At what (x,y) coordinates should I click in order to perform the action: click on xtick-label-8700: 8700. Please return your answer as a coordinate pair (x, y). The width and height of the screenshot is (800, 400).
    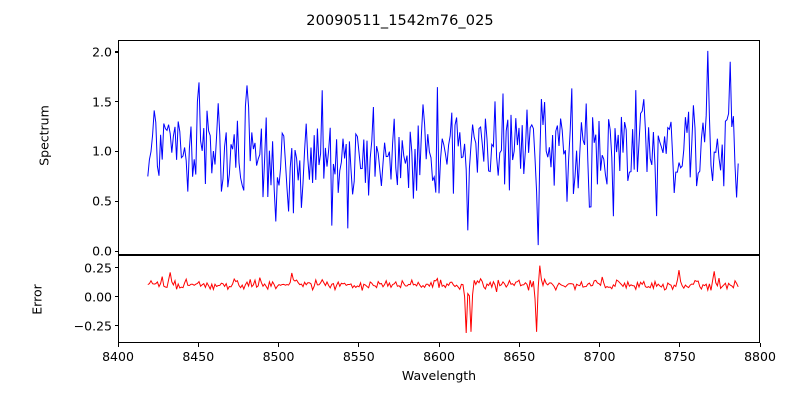
    Looking at the image, I should click on (599, 356).